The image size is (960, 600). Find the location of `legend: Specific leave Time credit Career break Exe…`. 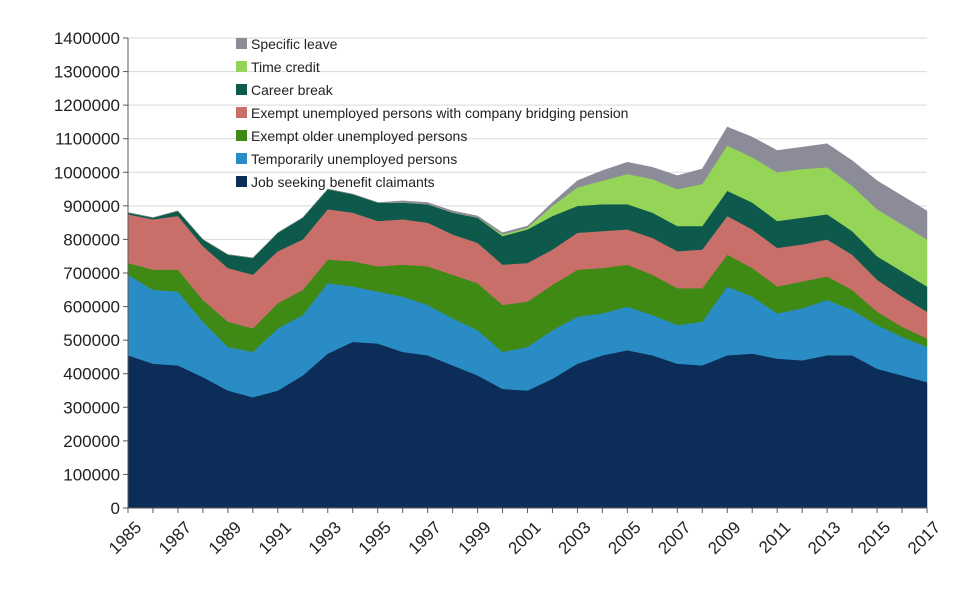

legend: Specific leave Time credit Career break Exe… is located at coordinates (432, 113).